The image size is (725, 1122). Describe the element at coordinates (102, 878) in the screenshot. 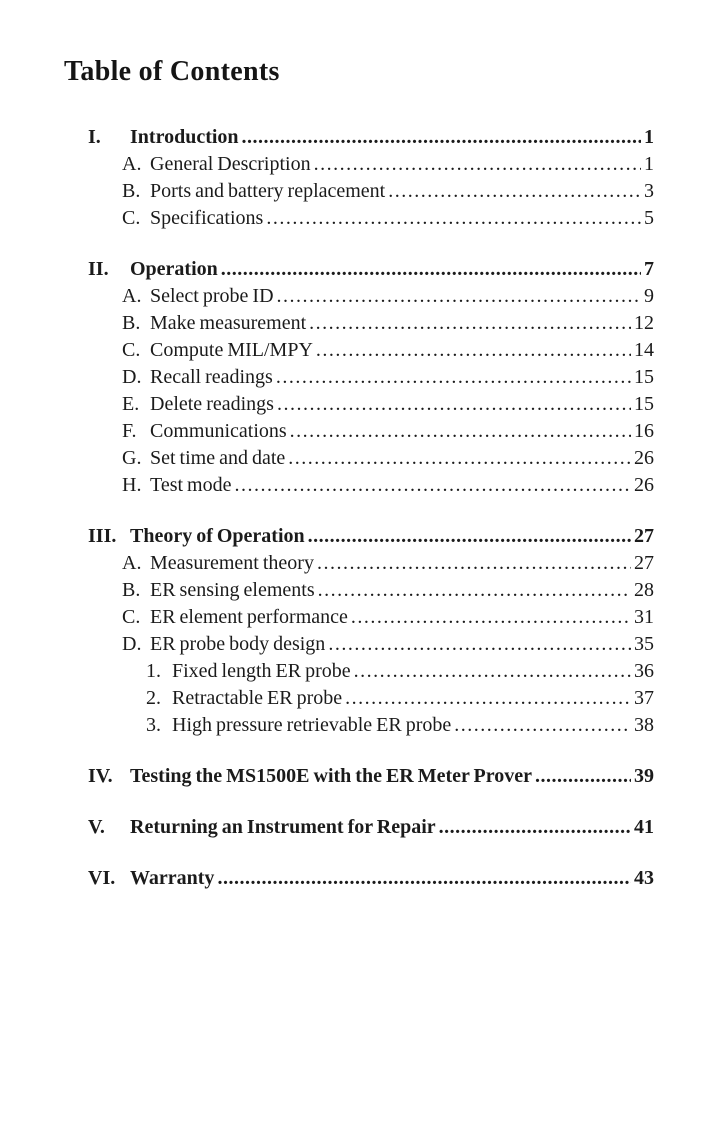

I see `toc-entry-label: VI.` at that location.